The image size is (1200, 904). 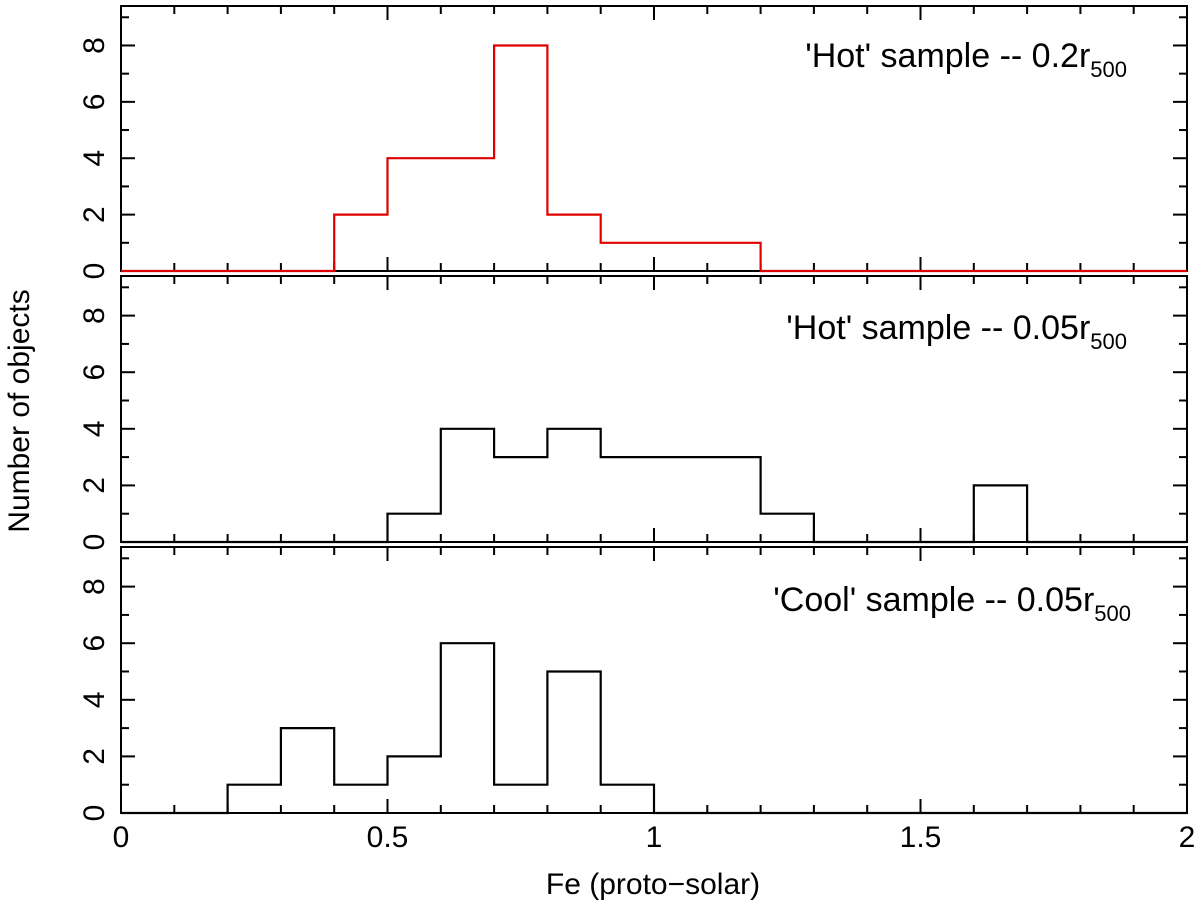 I want to click on x-tick-label: 2, so click(x=1187, y=837).